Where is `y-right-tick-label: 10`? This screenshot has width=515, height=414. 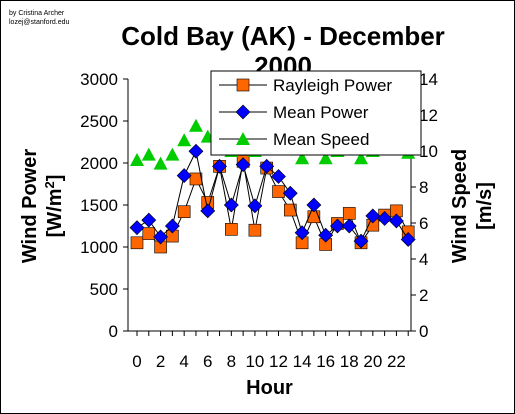 y-right-tick-label: 10 is located at coordinates (428, 151).